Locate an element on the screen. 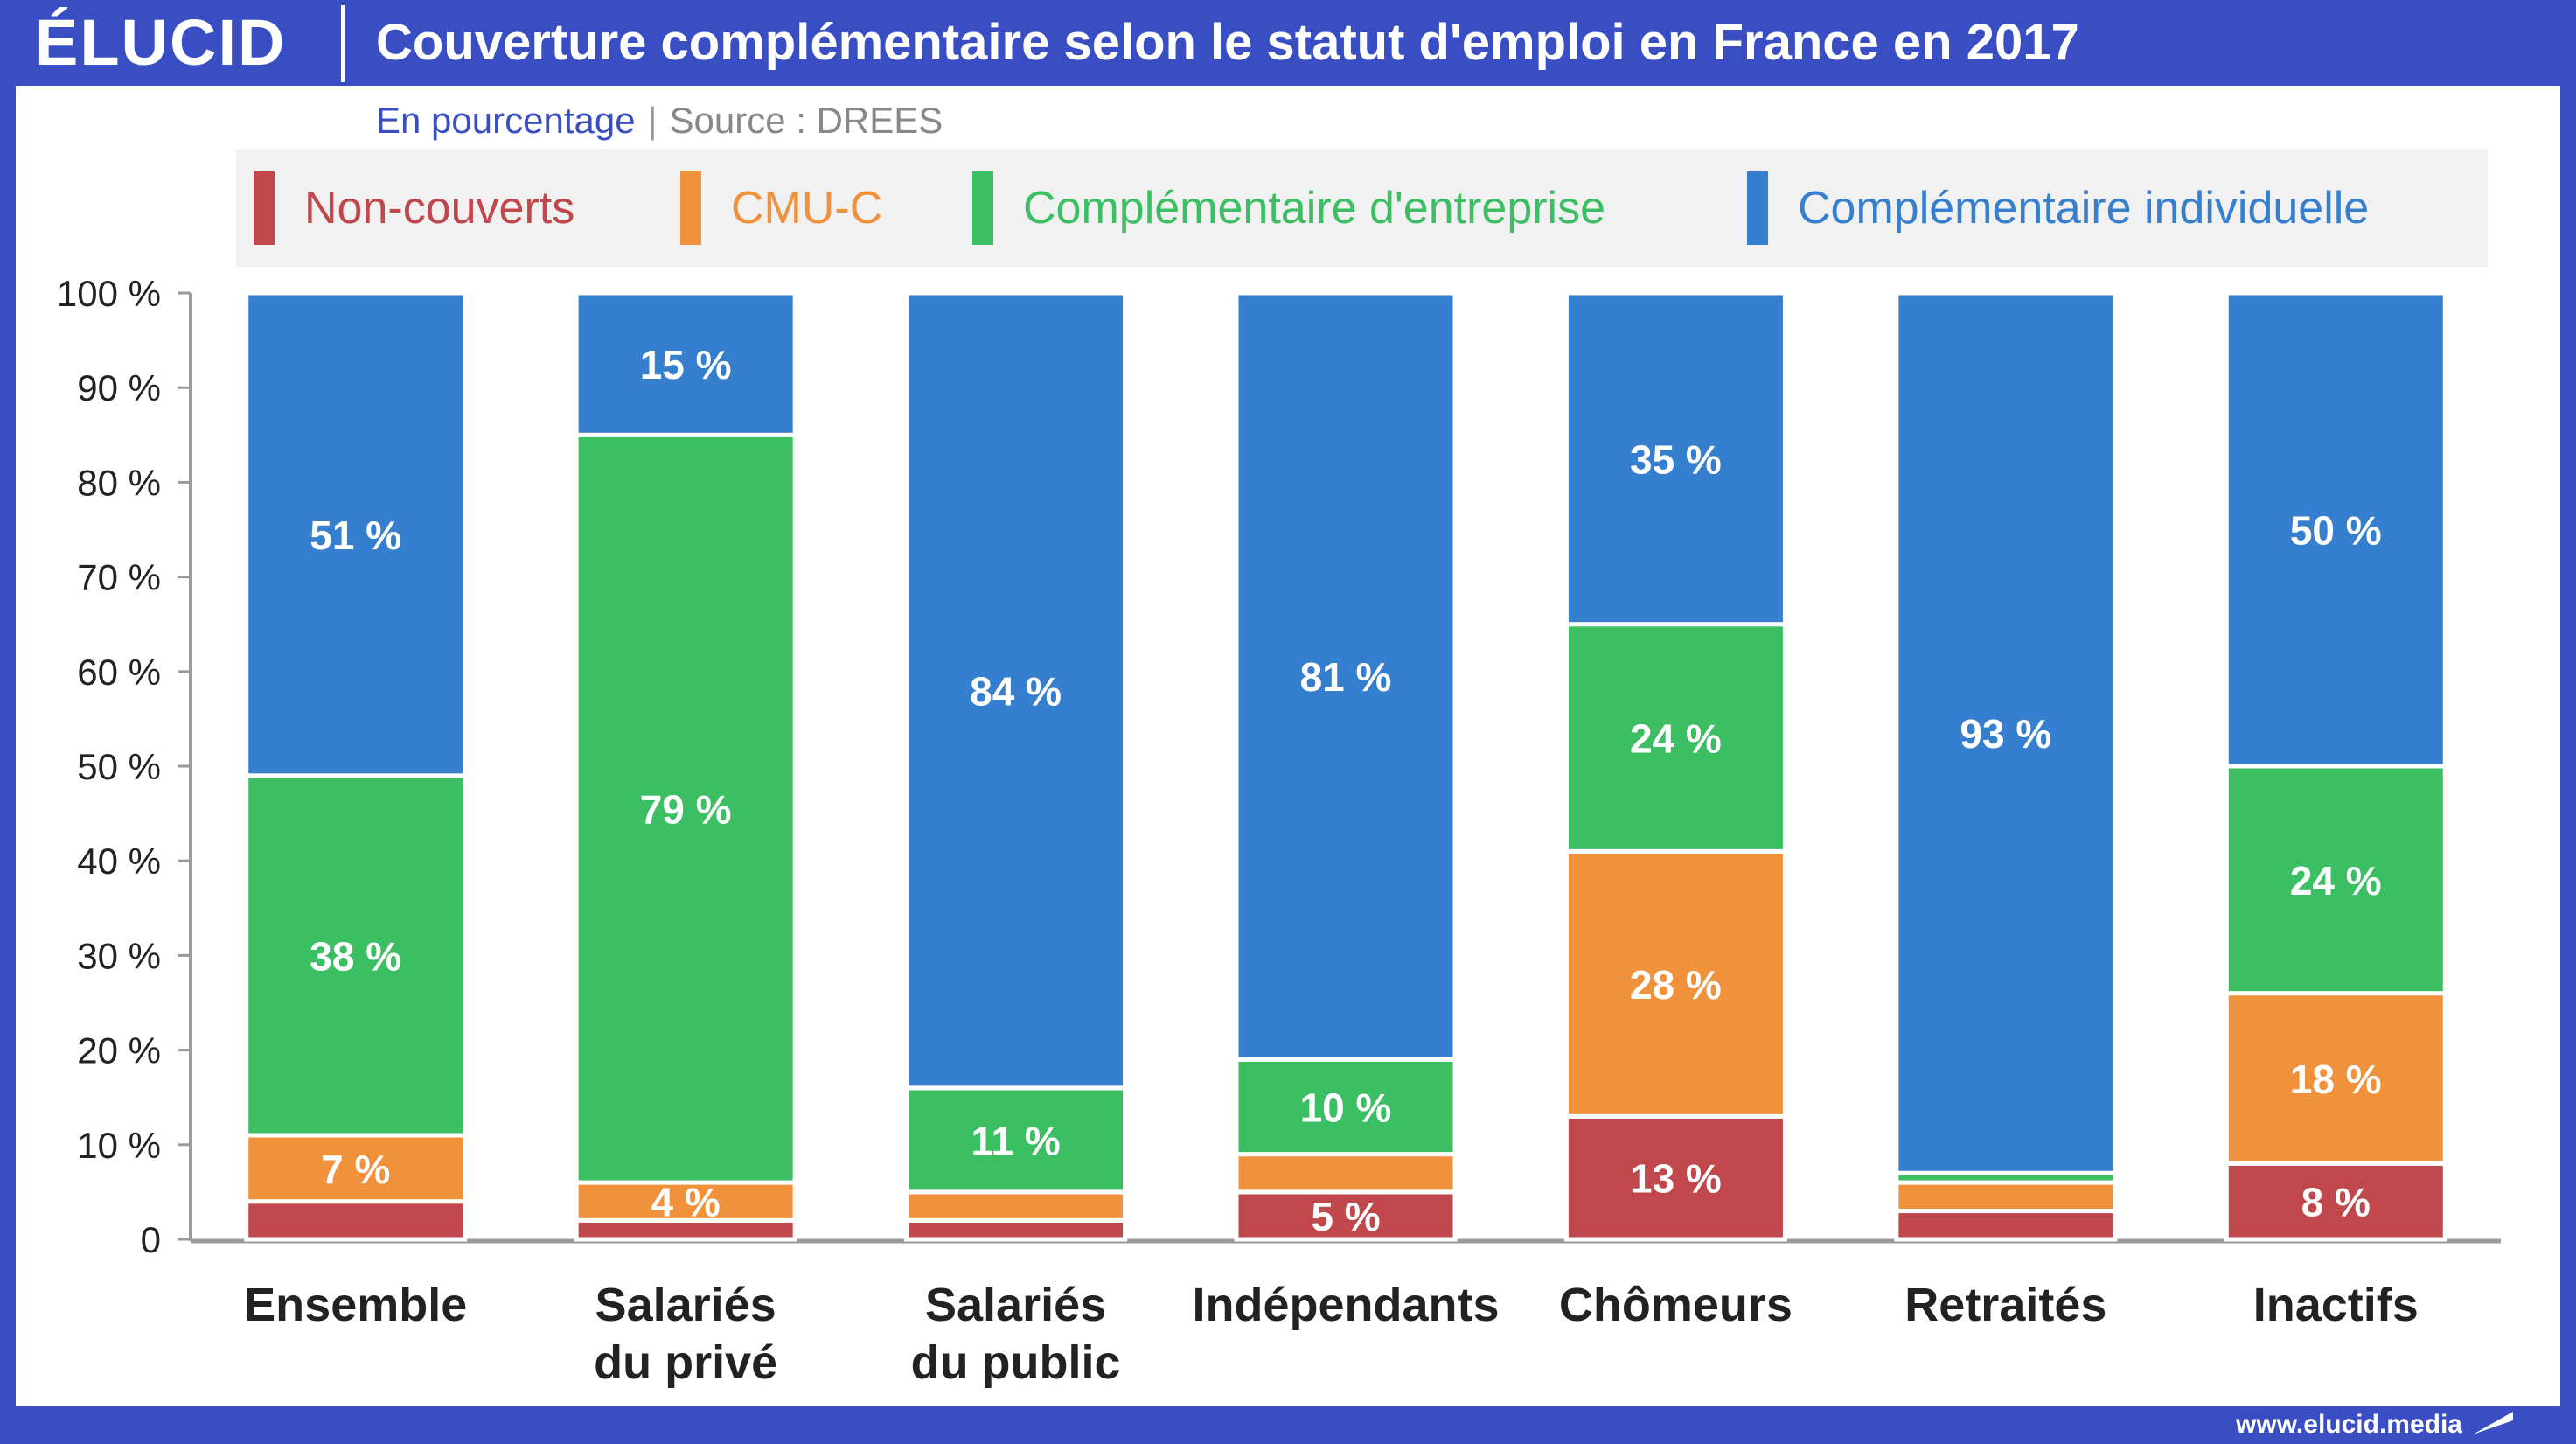 The height and width of the screenshot is (1444, 2576). y-tick-label: 50 % is located at coordinates (119, 766).